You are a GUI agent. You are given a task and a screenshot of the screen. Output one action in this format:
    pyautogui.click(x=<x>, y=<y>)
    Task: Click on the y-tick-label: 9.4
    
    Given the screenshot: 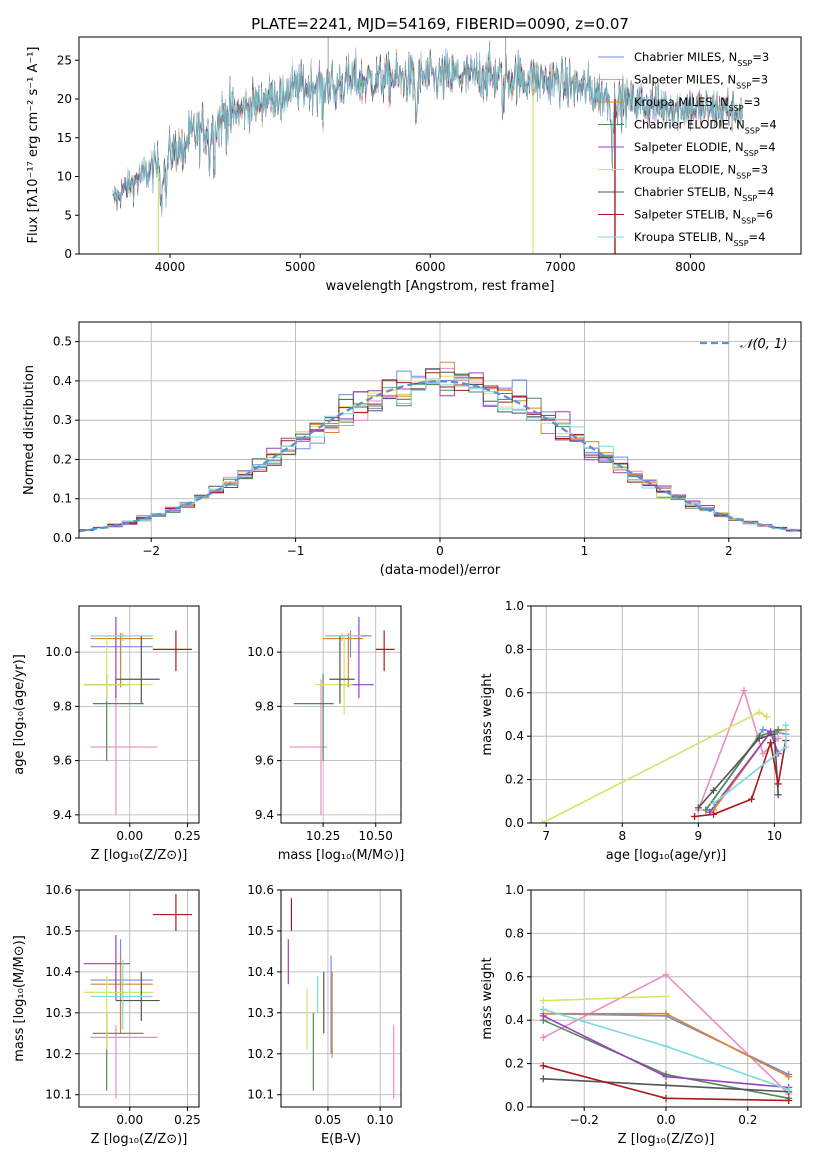 What is the action you would take?
    pyautogui.click(x=62, y=815)
    